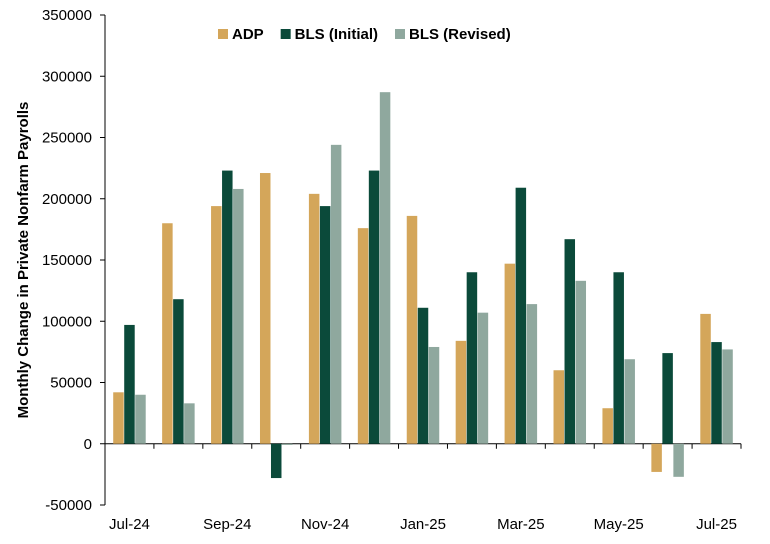  What do you see at coordinates (227, 524) in the screenshot?
I see `x-tick-label: Sep-24` at bounding box center [227, 524].